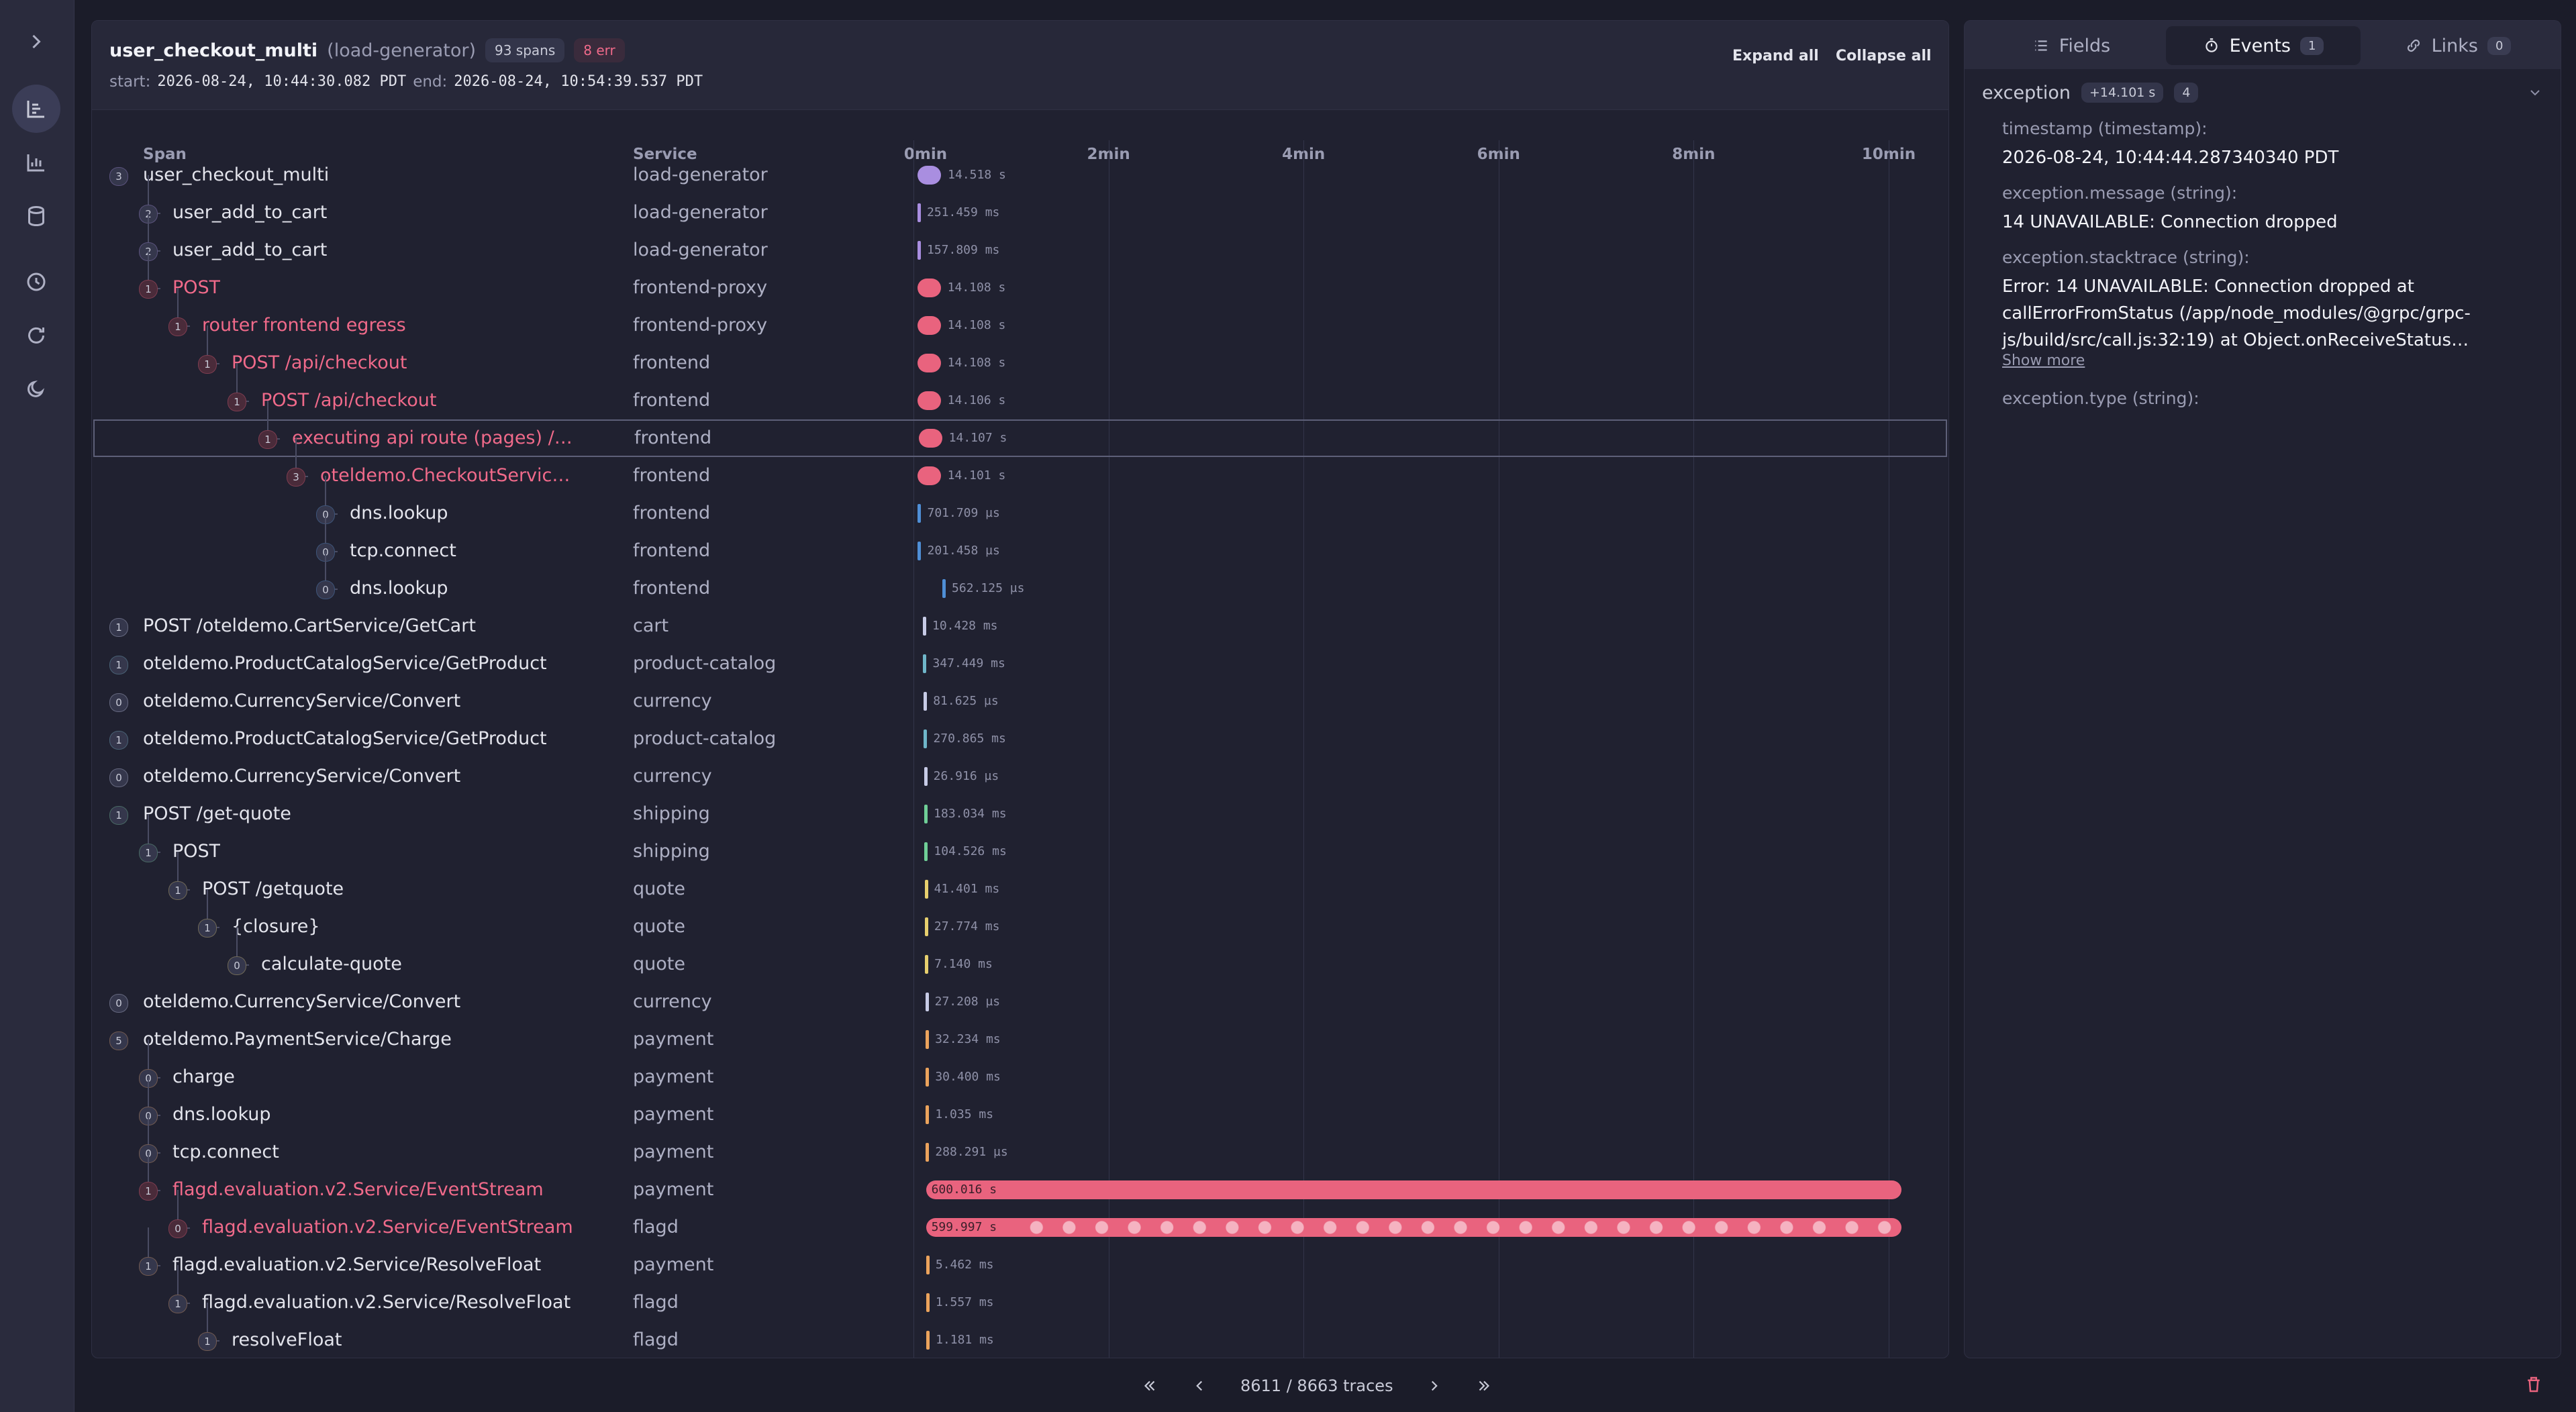  Describe the element at coordinates (296, 478) in the screenshot. I see `child-count-badge: 3` at that location.